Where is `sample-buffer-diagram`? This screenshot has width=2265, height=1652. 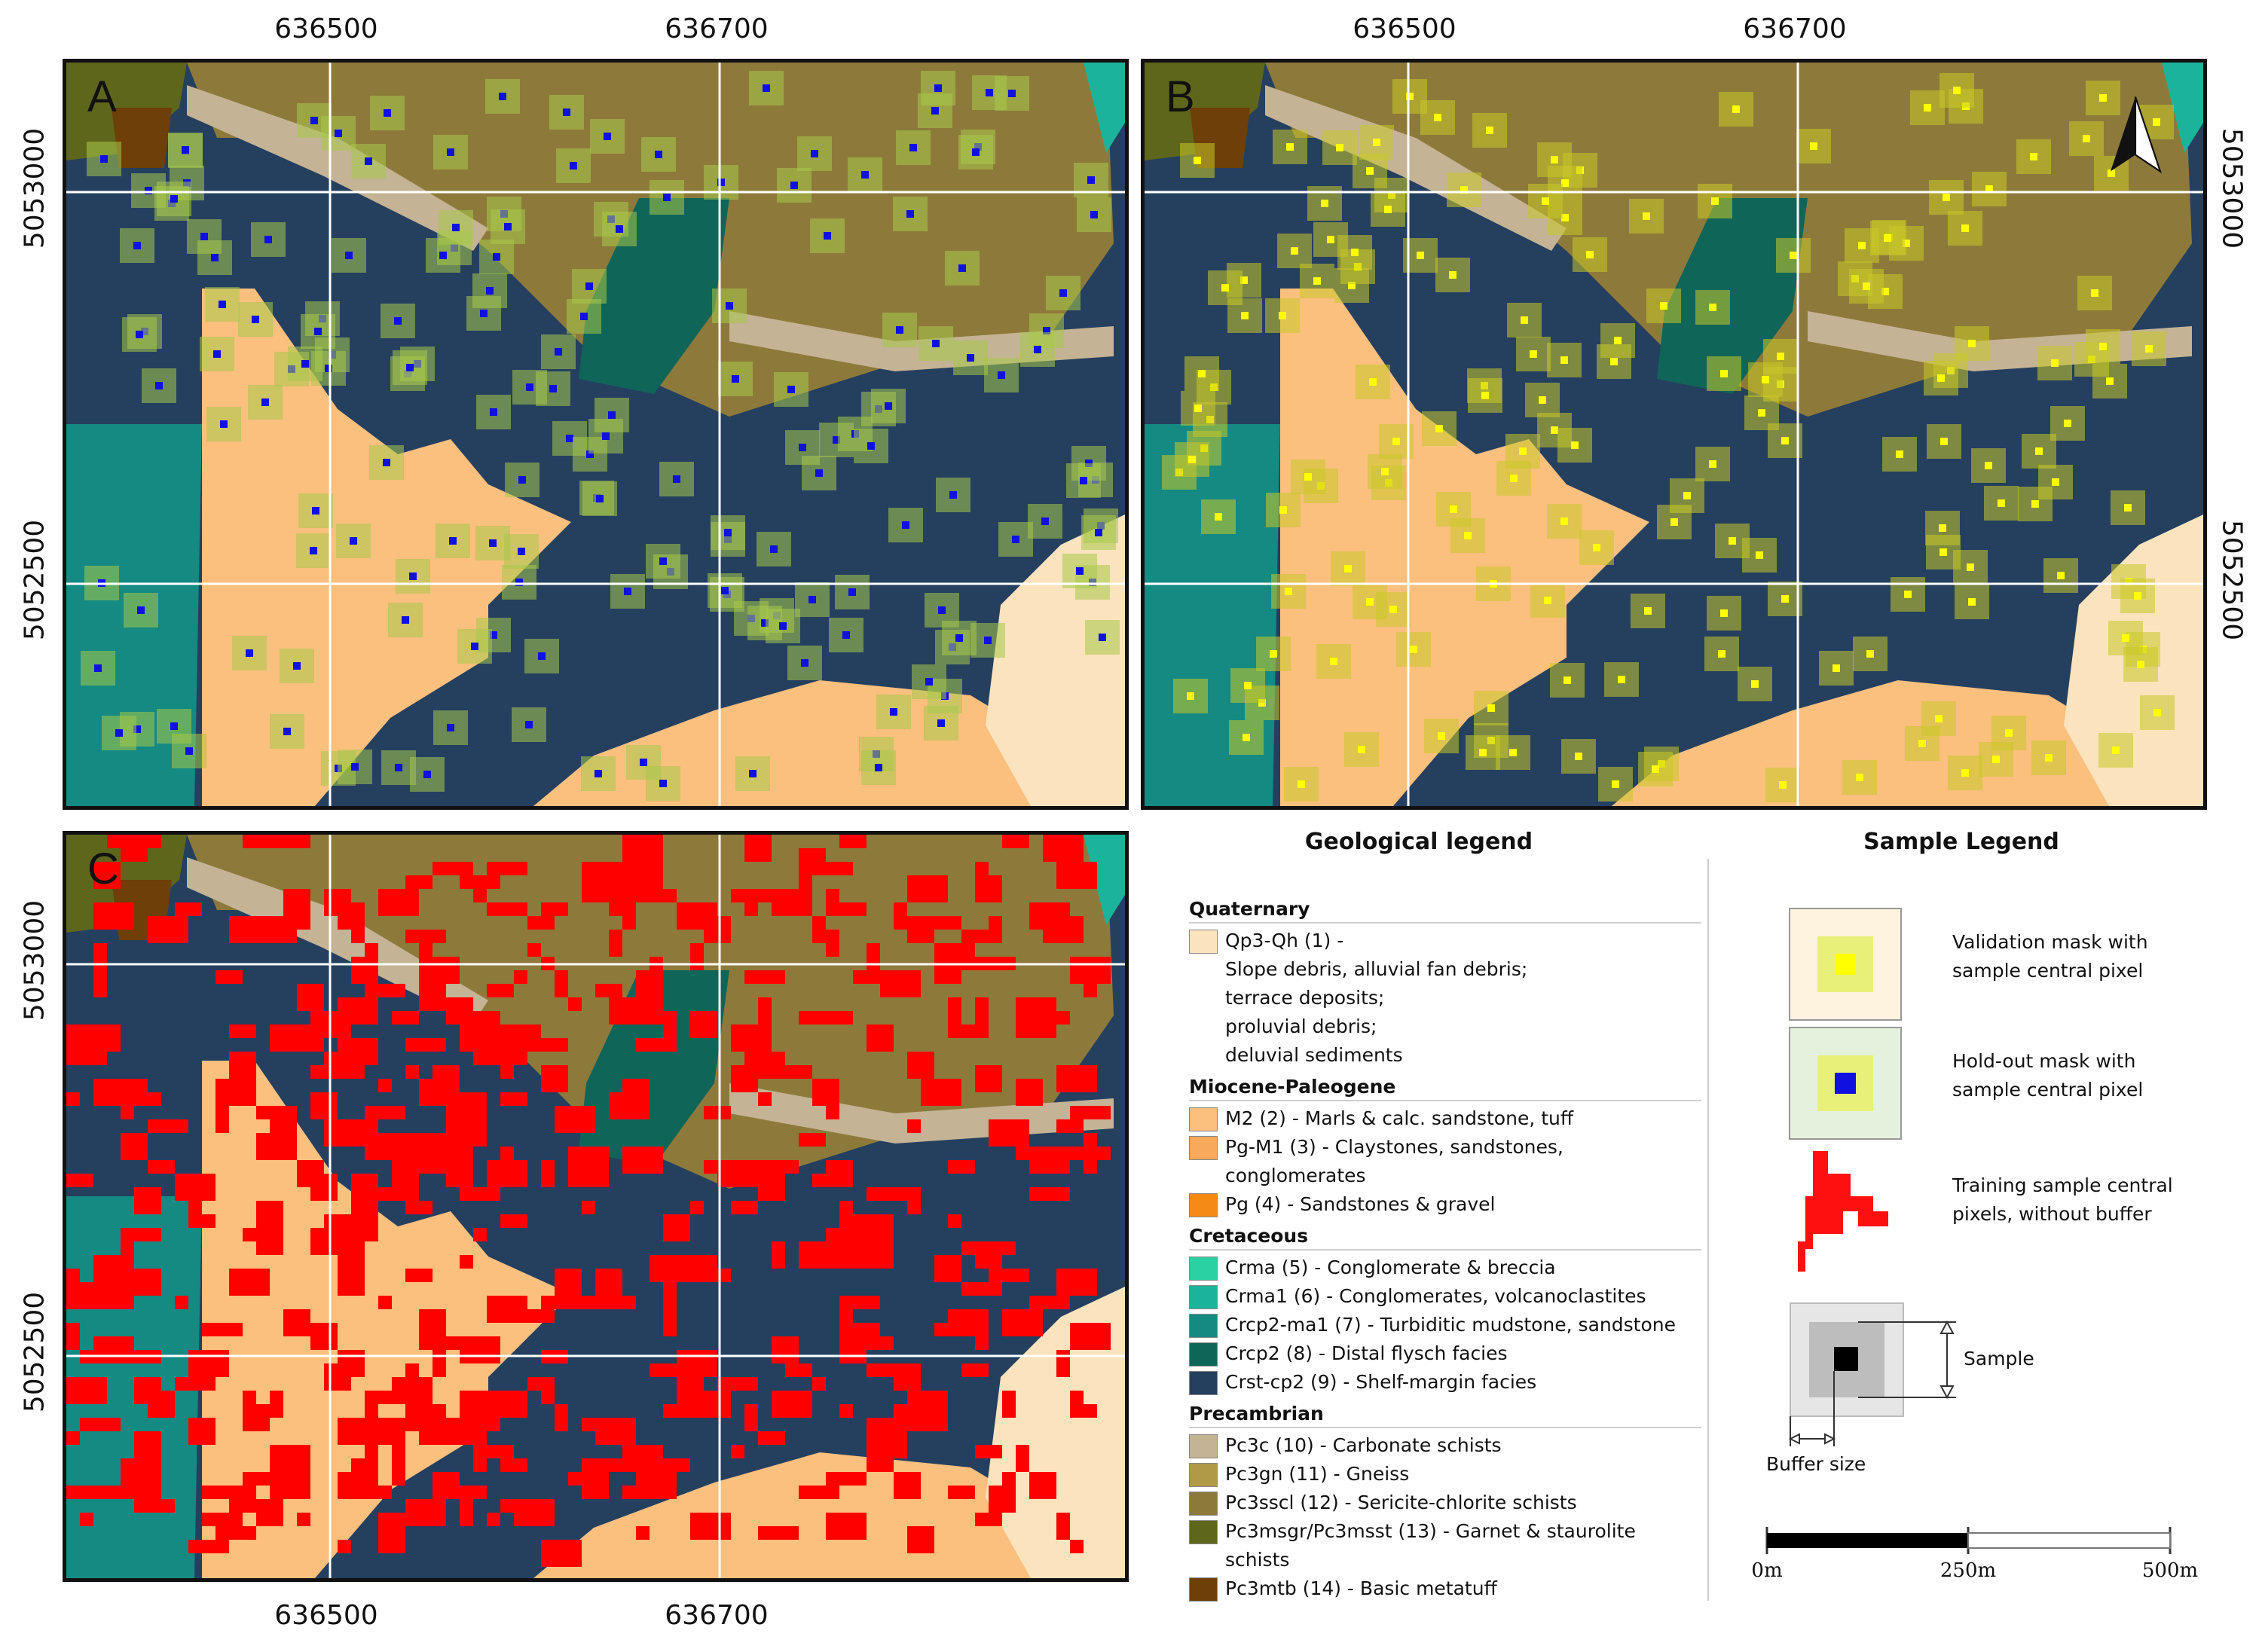
sample-buffer-diagram is located at coordinates (1872, 1374).